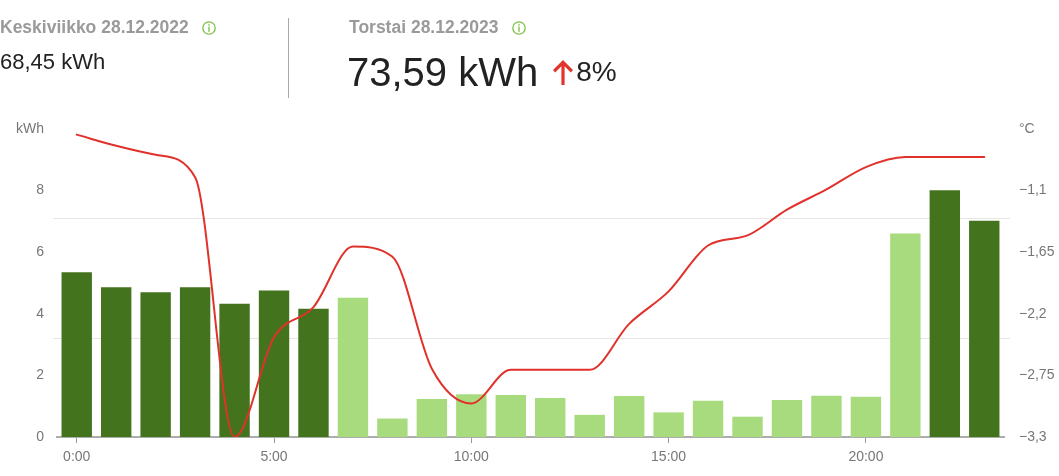  Describe the element at coordinates (94, 27) in the screenshot. I see `text: Keskiviikko 28.12.2022` at that location.